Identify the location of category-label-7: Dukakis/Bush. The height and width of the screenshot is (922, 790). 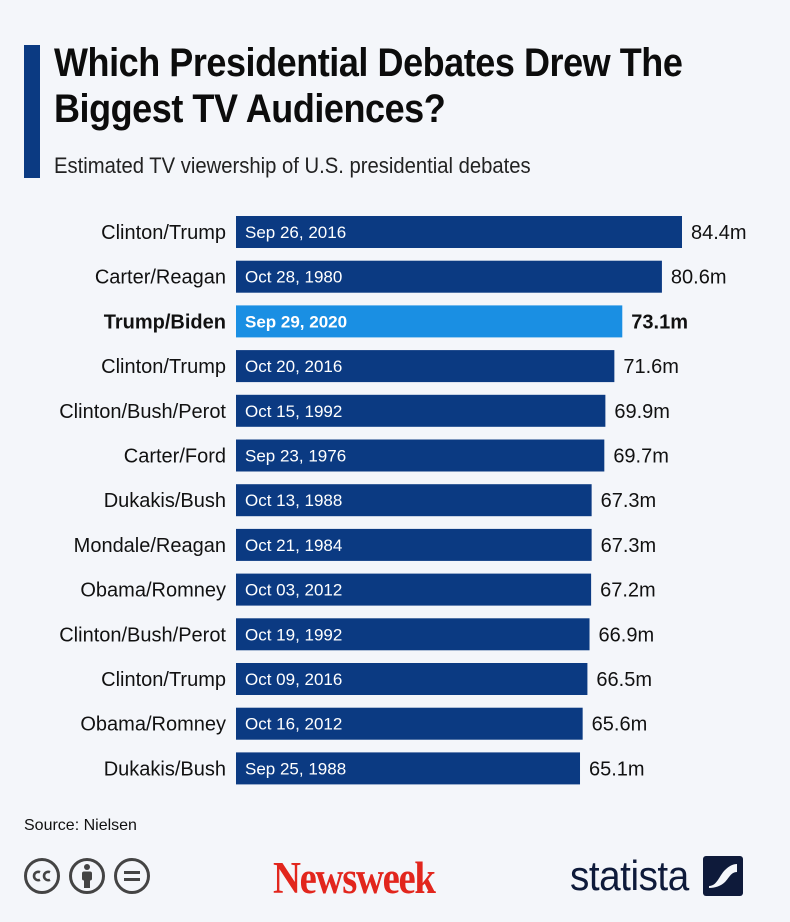
(165, 501).